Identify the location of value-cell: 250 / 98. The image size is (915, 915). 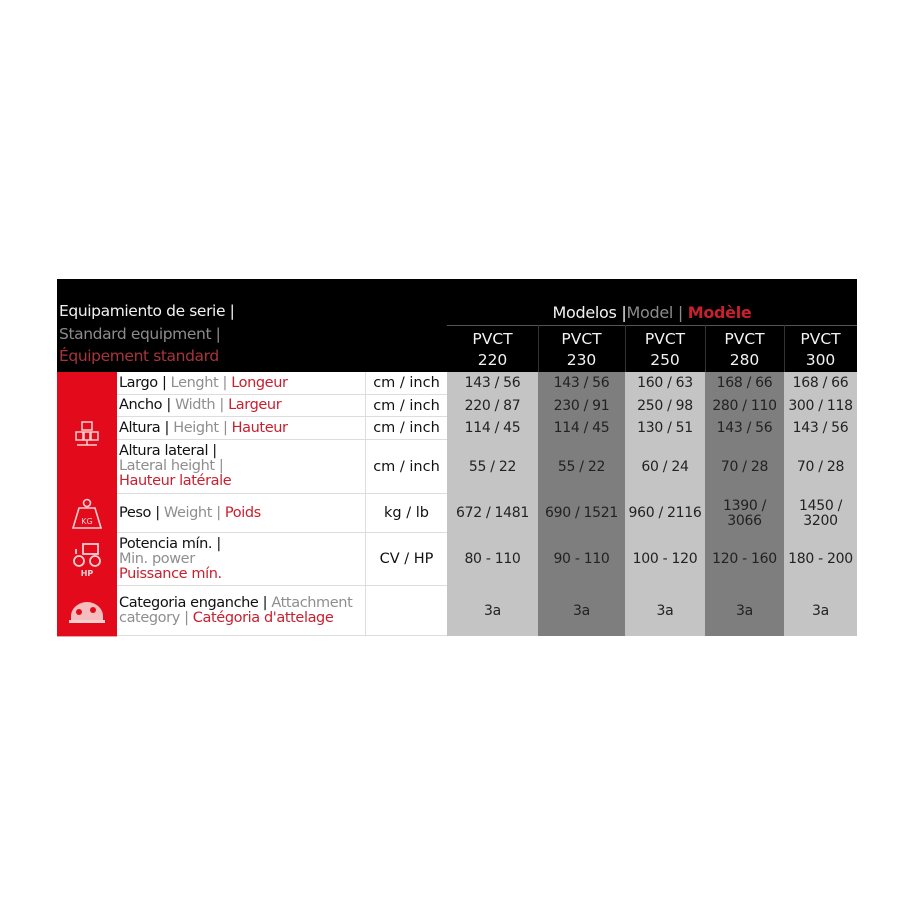
(665, 406).